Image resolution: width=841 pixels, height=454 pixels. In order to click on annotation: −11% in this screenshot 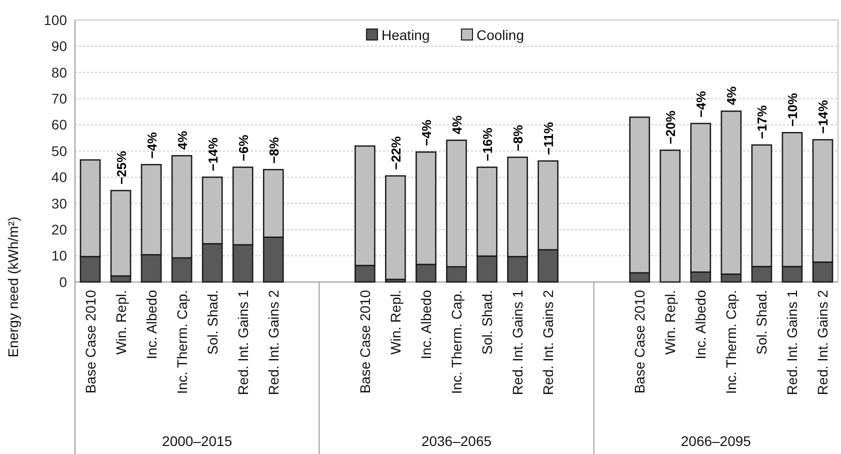, I will do `click(548, 138)`.